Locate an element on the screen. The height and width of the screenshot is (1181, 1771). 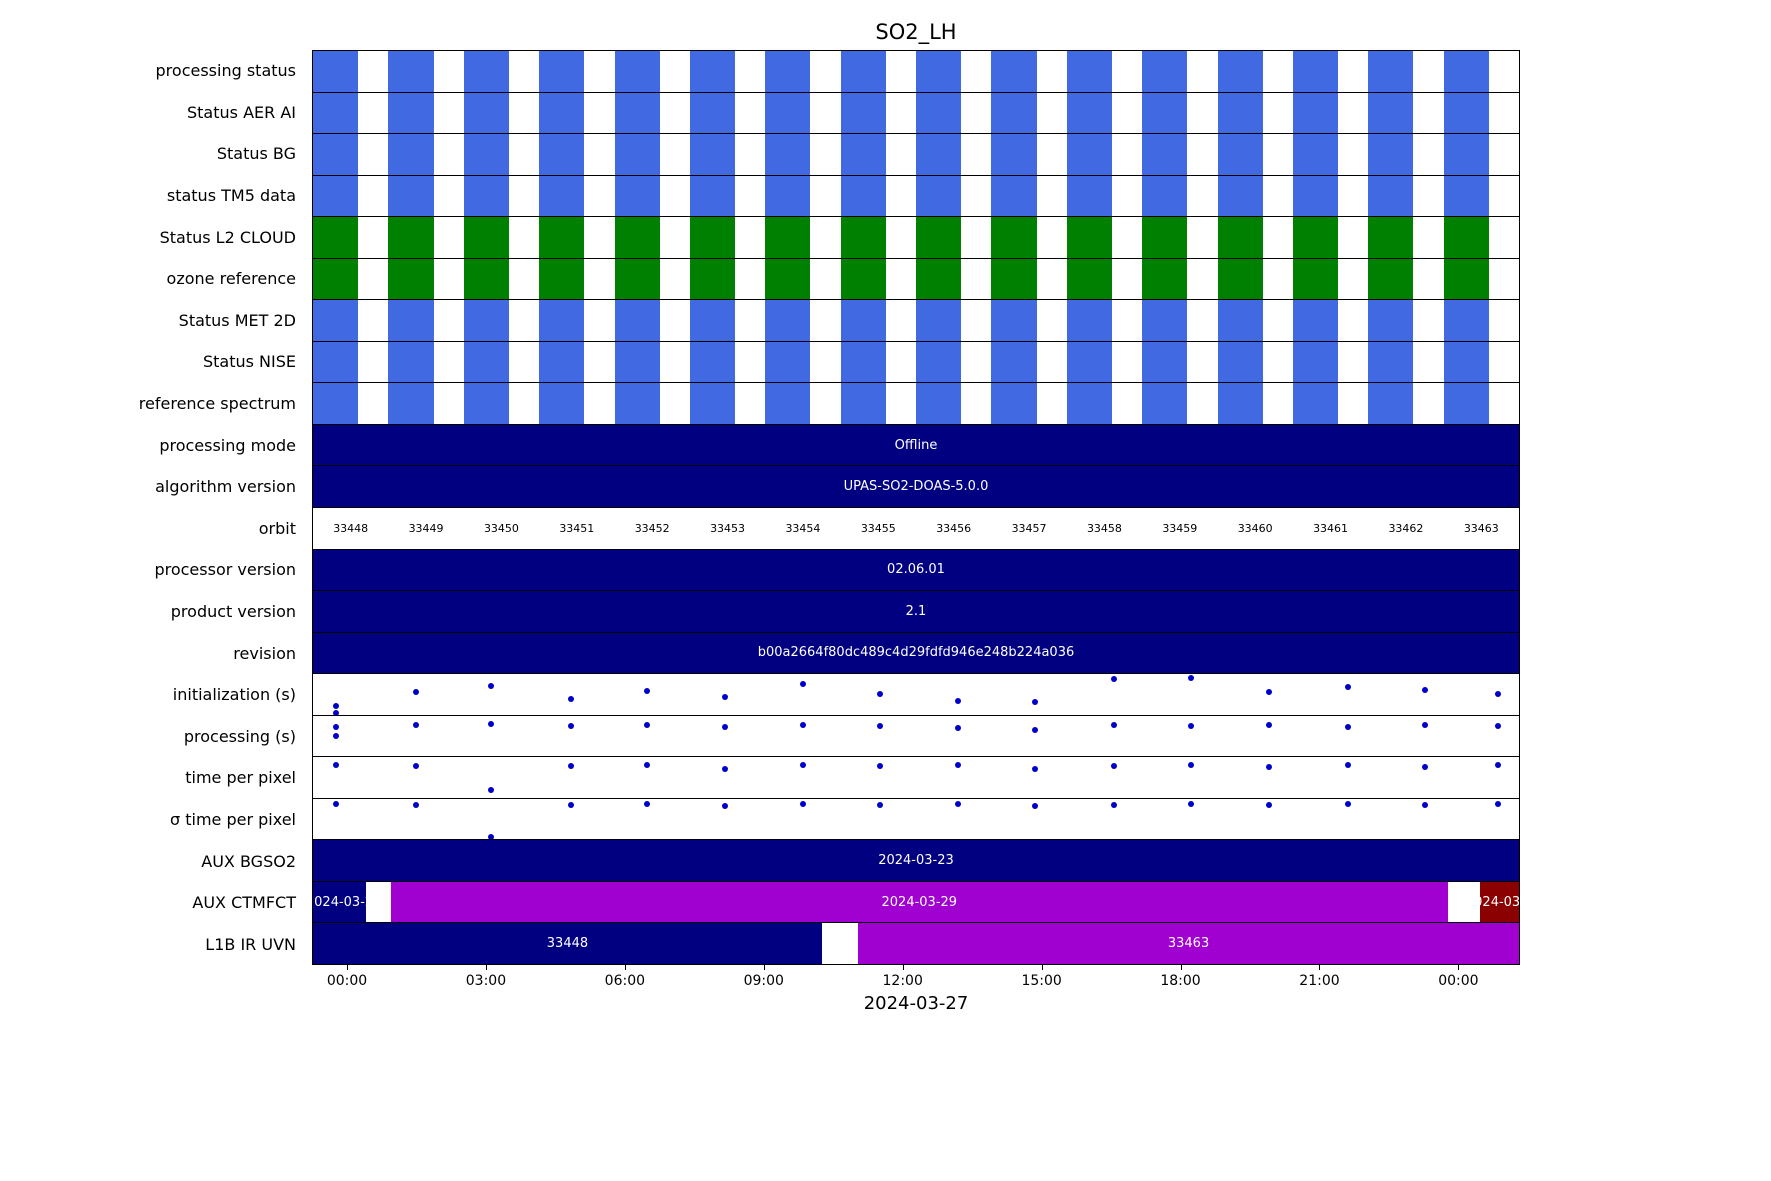
orbit-cell: 33448 is located at coordinates (350, 528).